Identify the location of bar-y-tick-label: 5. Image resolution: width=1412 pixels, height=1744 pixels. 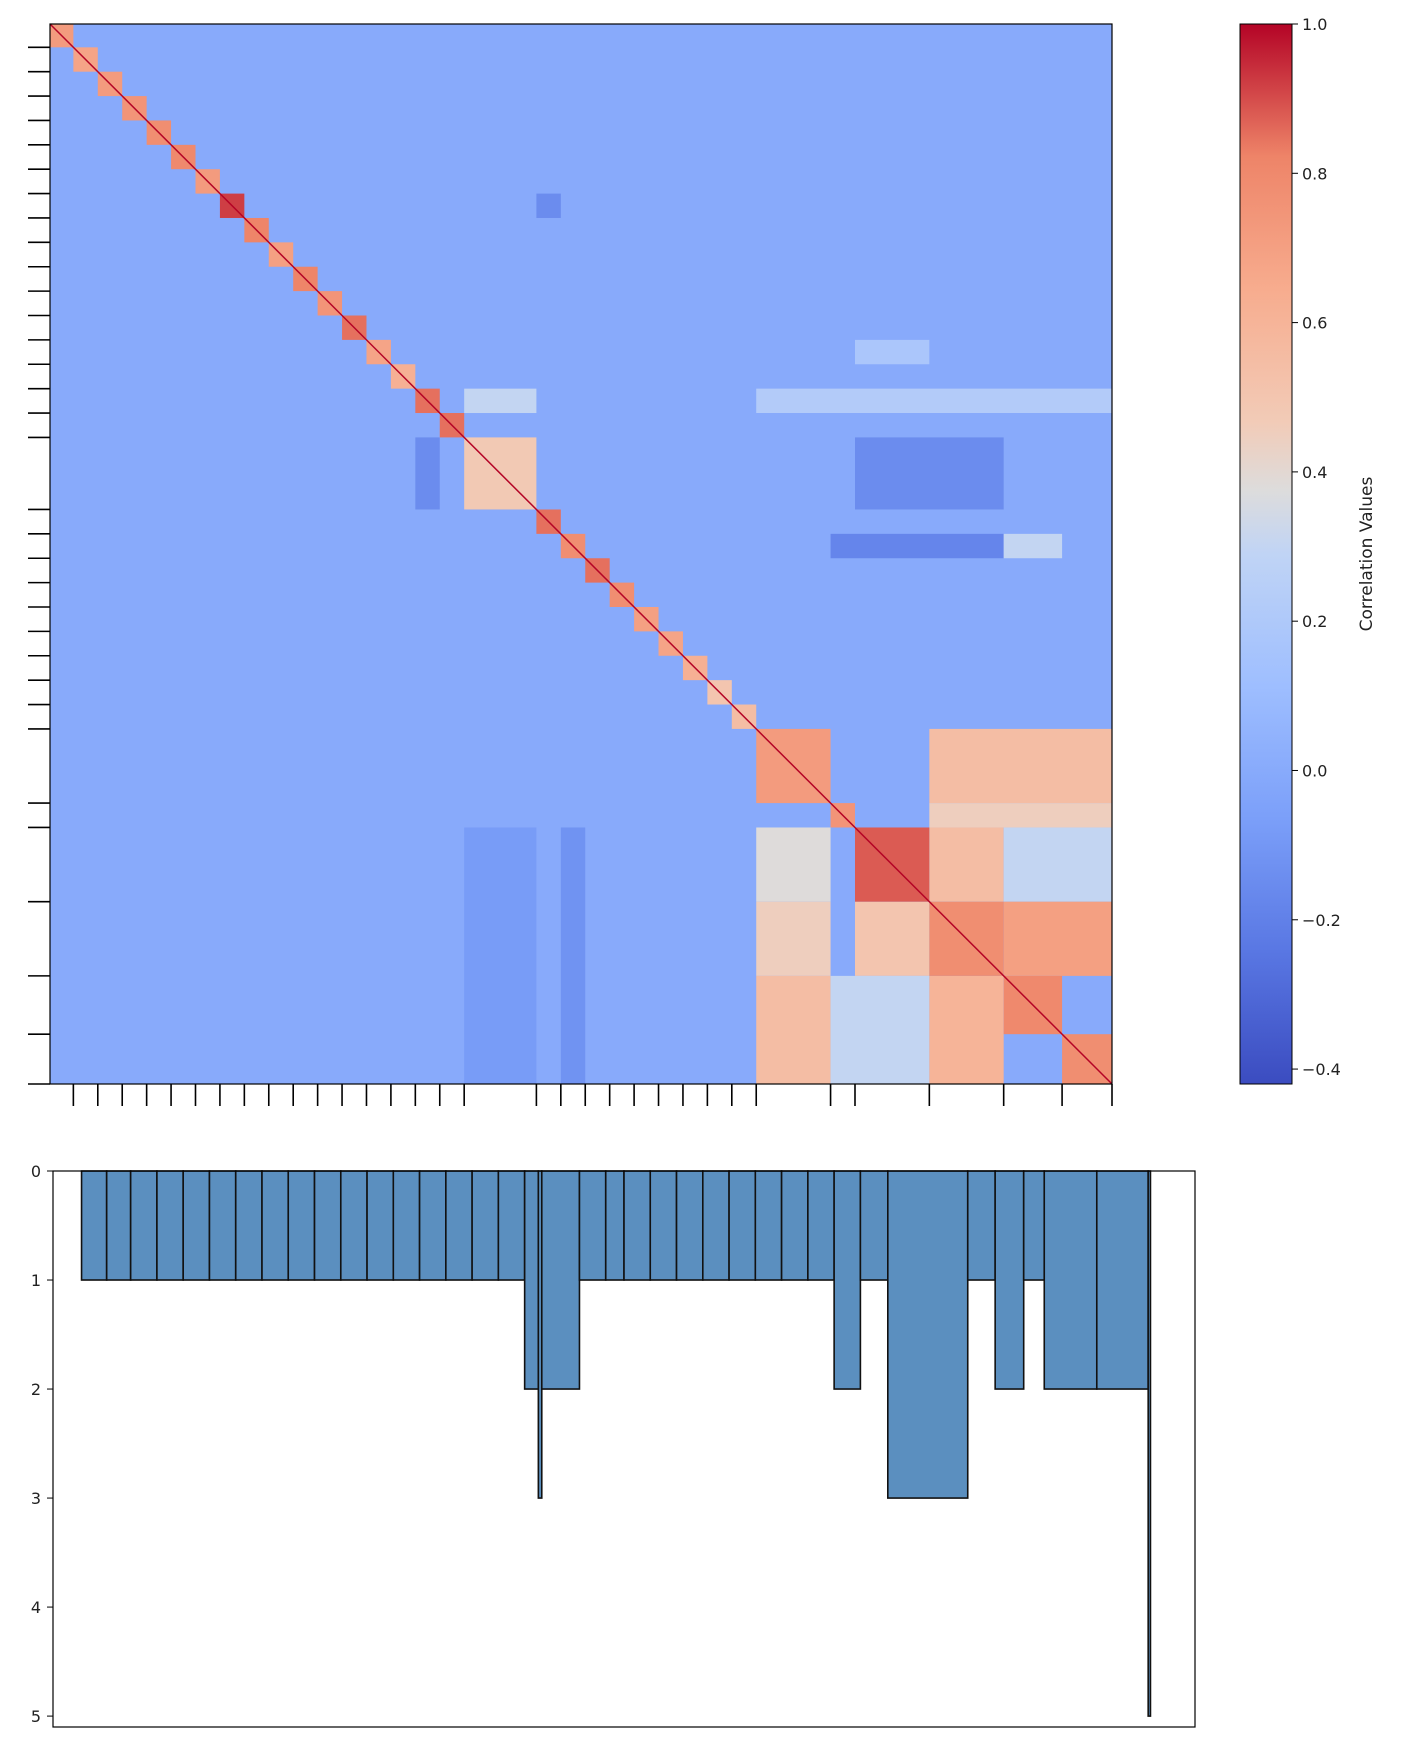
(36, 1716).